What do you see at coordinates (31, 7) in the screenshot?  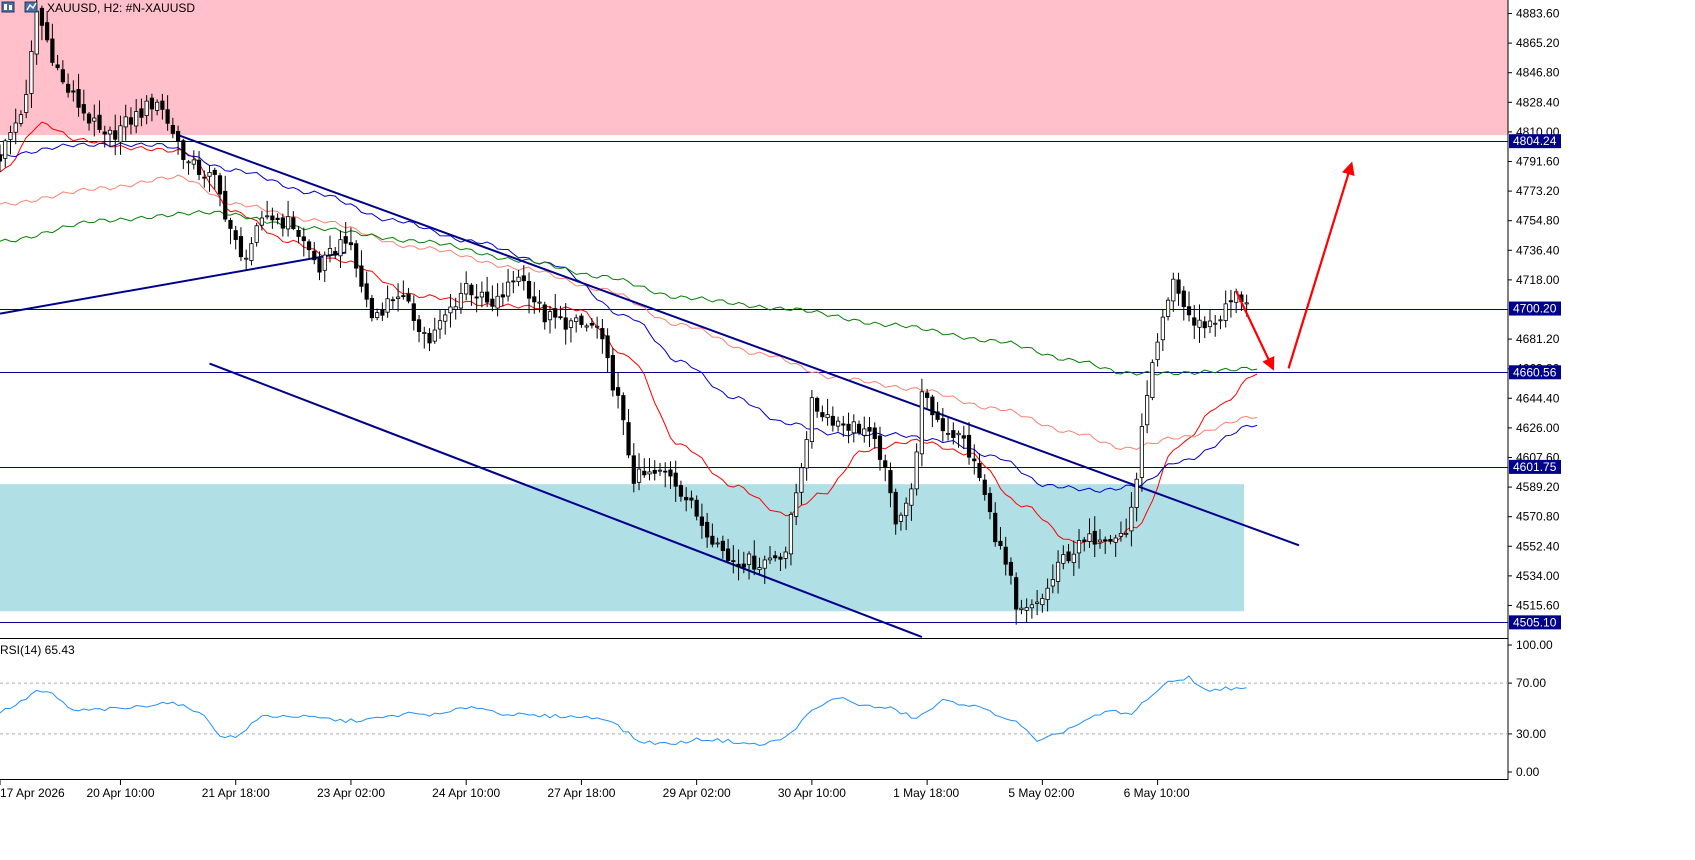 I see `chart-type-icon` at bounding box center [31, 7].